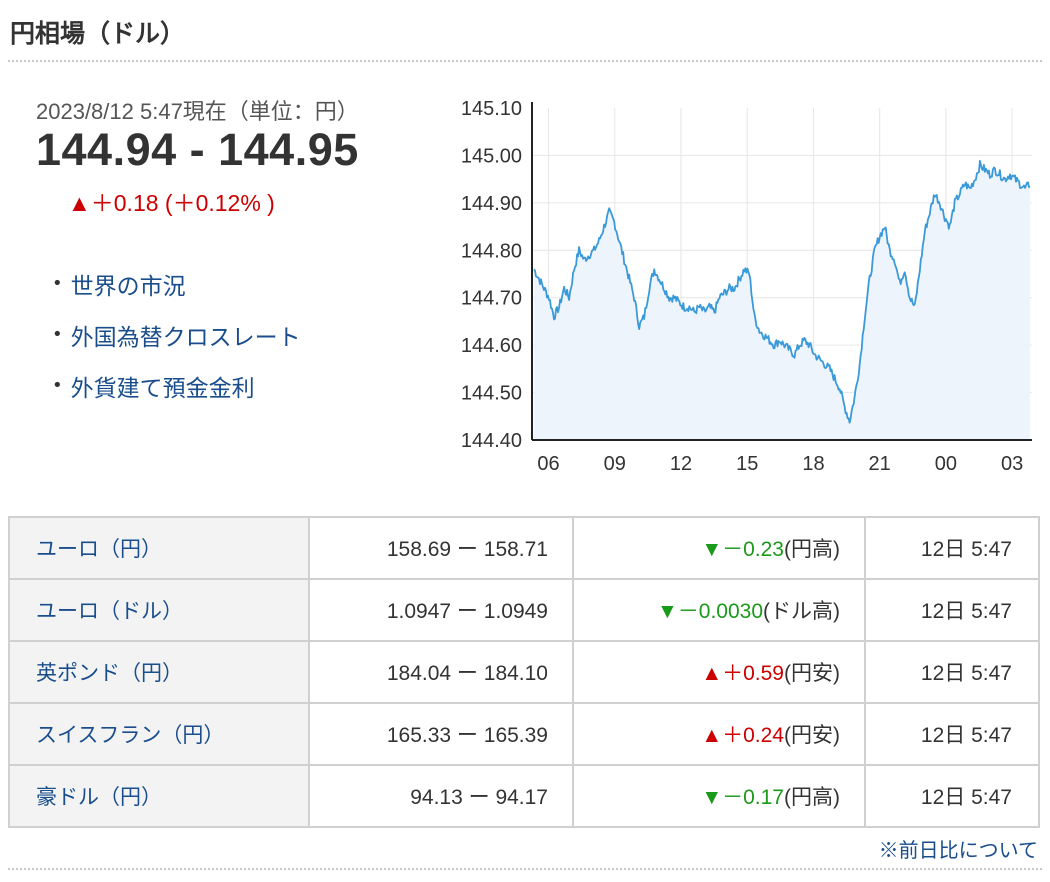 This screenshot has width=1050, height=882. I want to click on rate-currency-link: 豪ドル（円）, so click(159, 796).